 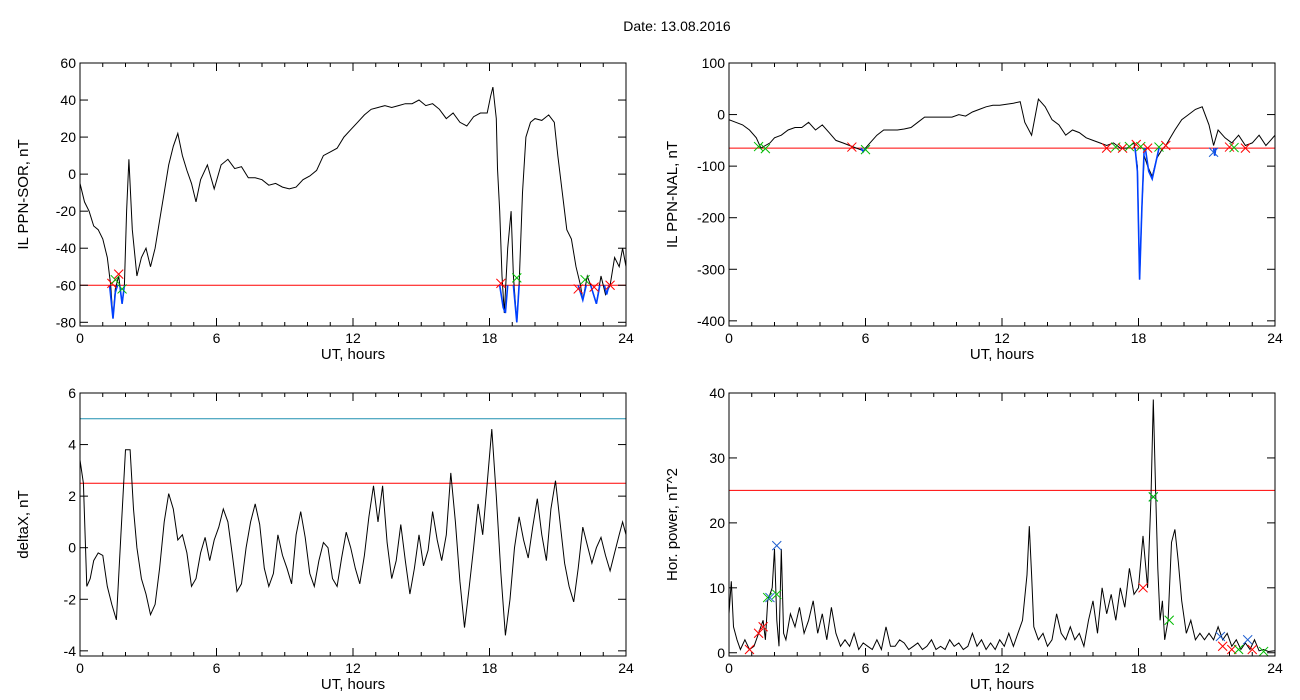 What do you see at coordinates (70, 599) in the screenshot?
I see `y-tick-label: -2` at bounding box center [70, 599].